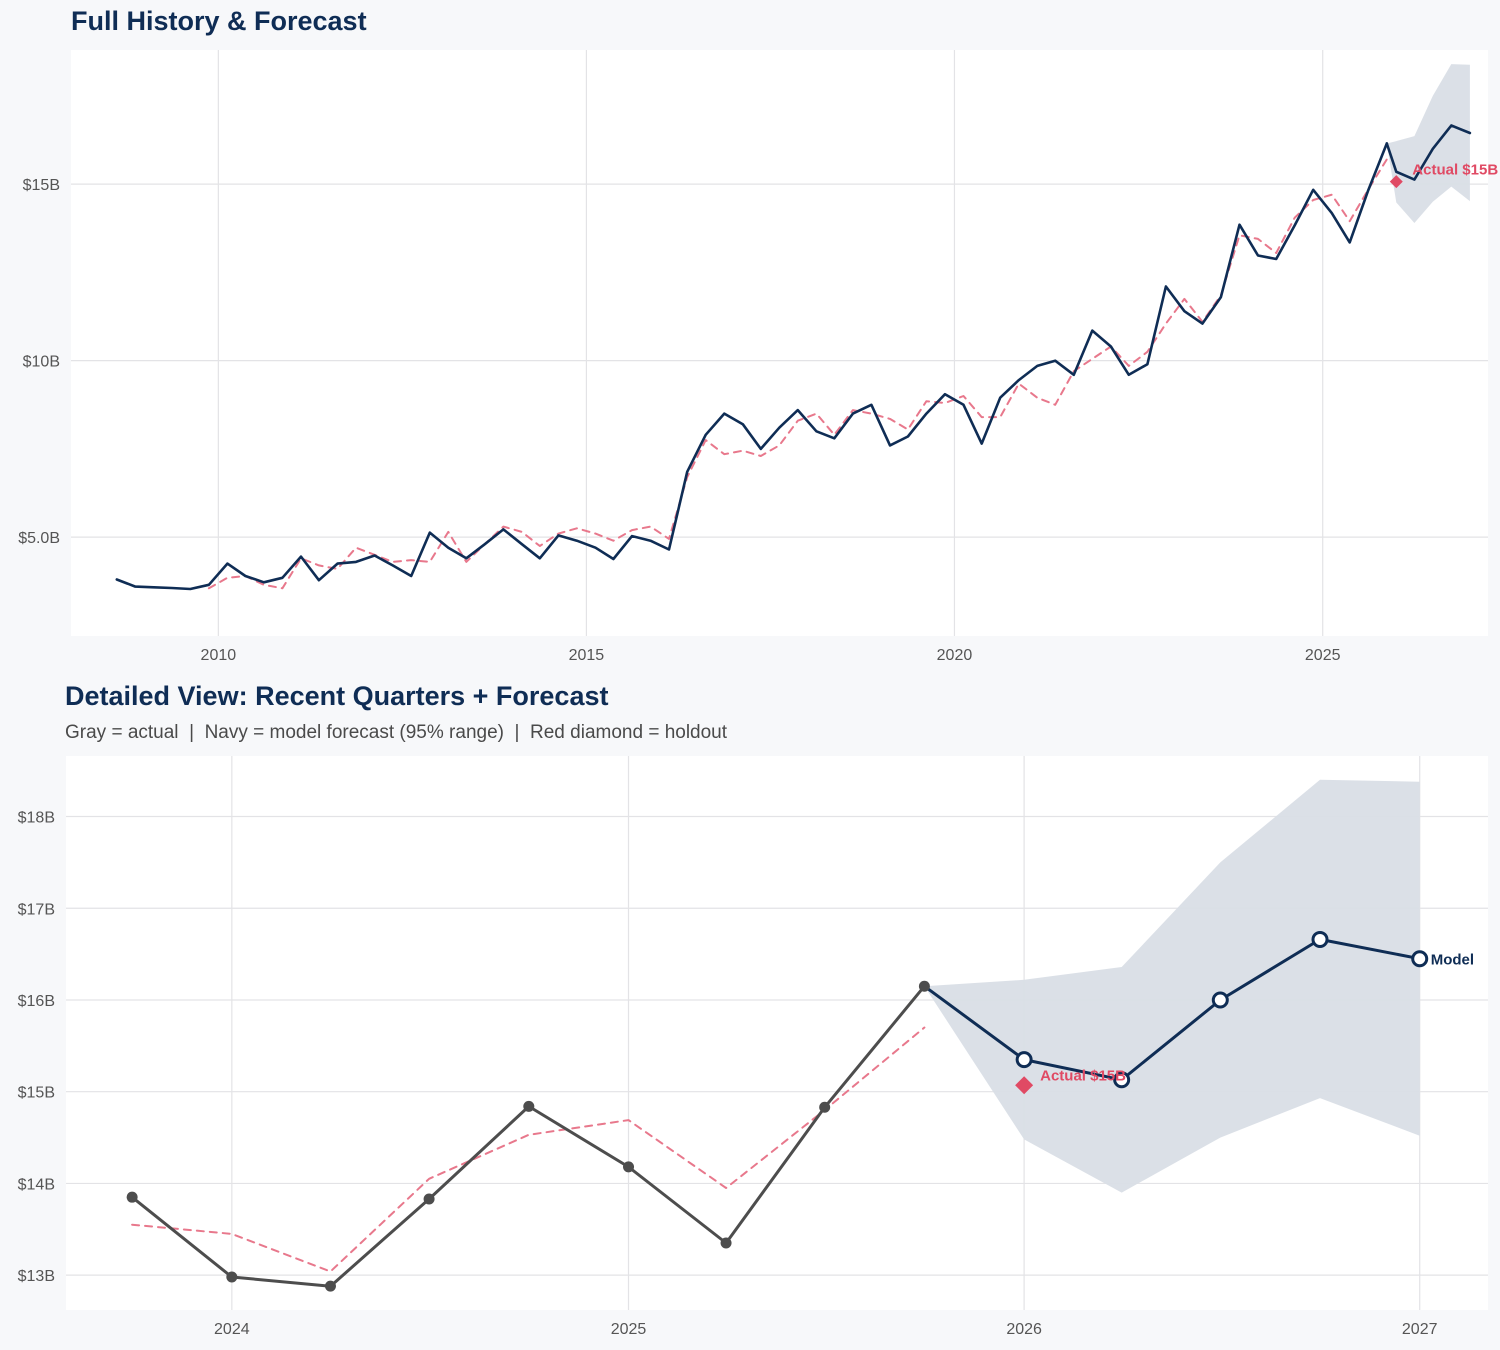 The image size is (1500, 1350). What do you see at coordinates (1452, 960) in the screenshot?
I see `model-end-label: Model` at bounding box center [1452, 960].